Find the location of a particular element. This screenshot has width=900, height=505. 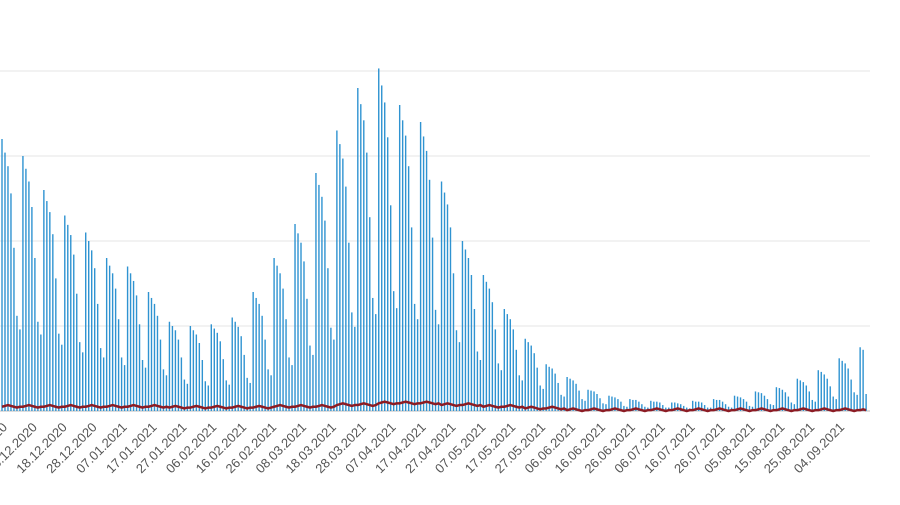

line is located at coordinates (434, 406).